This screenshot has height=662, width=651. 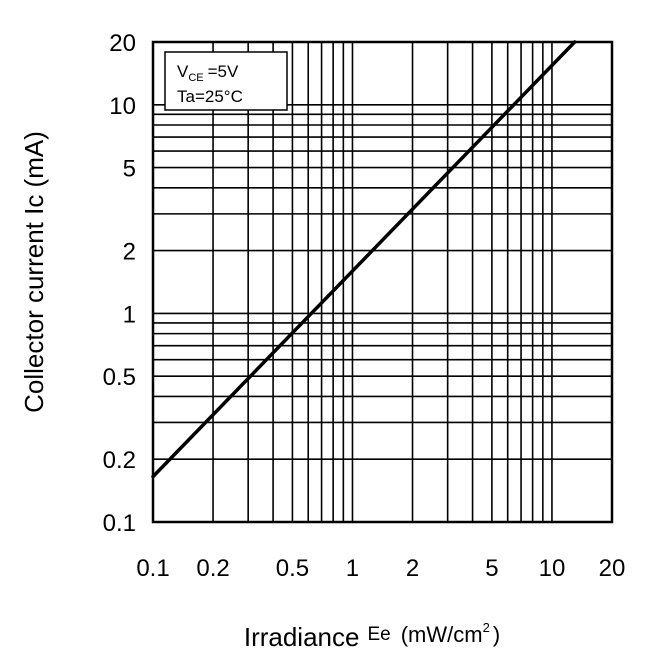 I want to click on x-tick-label: 20, so click(x=612, y=568).